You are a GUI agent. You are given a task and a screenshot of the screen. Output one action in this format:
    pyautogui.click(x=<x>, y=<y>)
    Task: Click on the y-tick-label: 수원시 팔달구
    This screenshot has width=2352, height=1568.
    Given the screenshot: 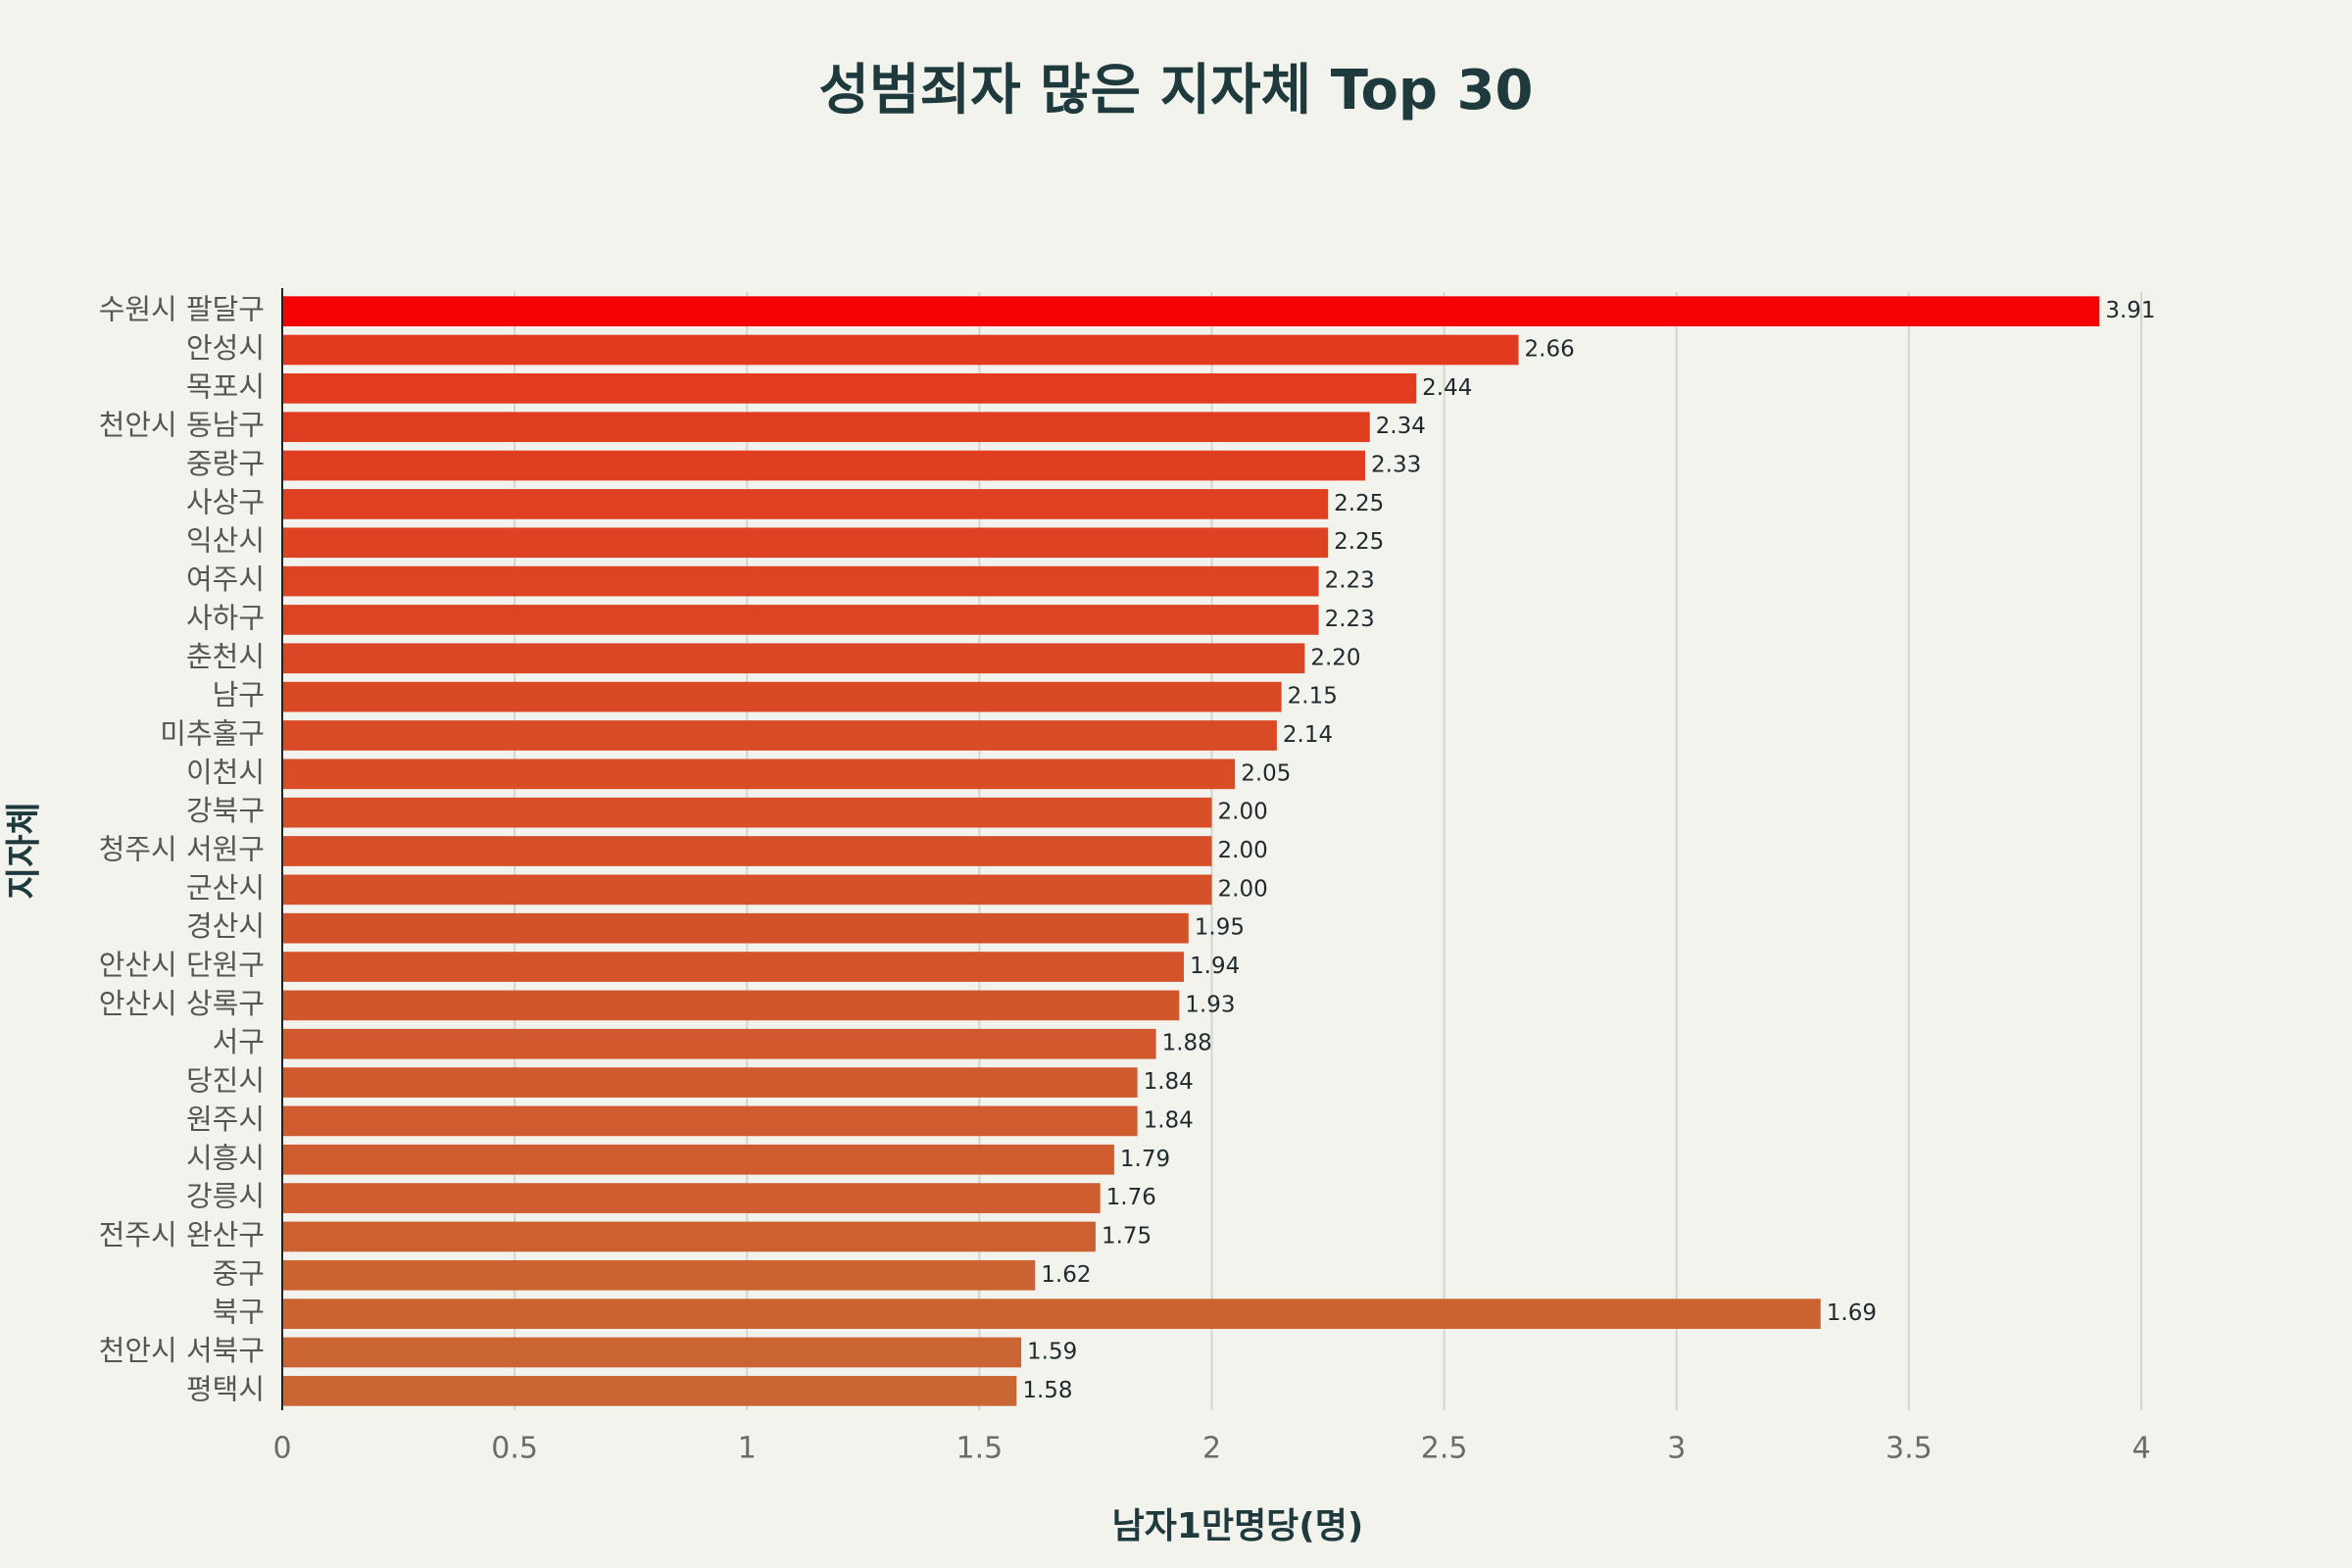 What is the action you would take?
    pyautogui.click(x=182, y=309)
    